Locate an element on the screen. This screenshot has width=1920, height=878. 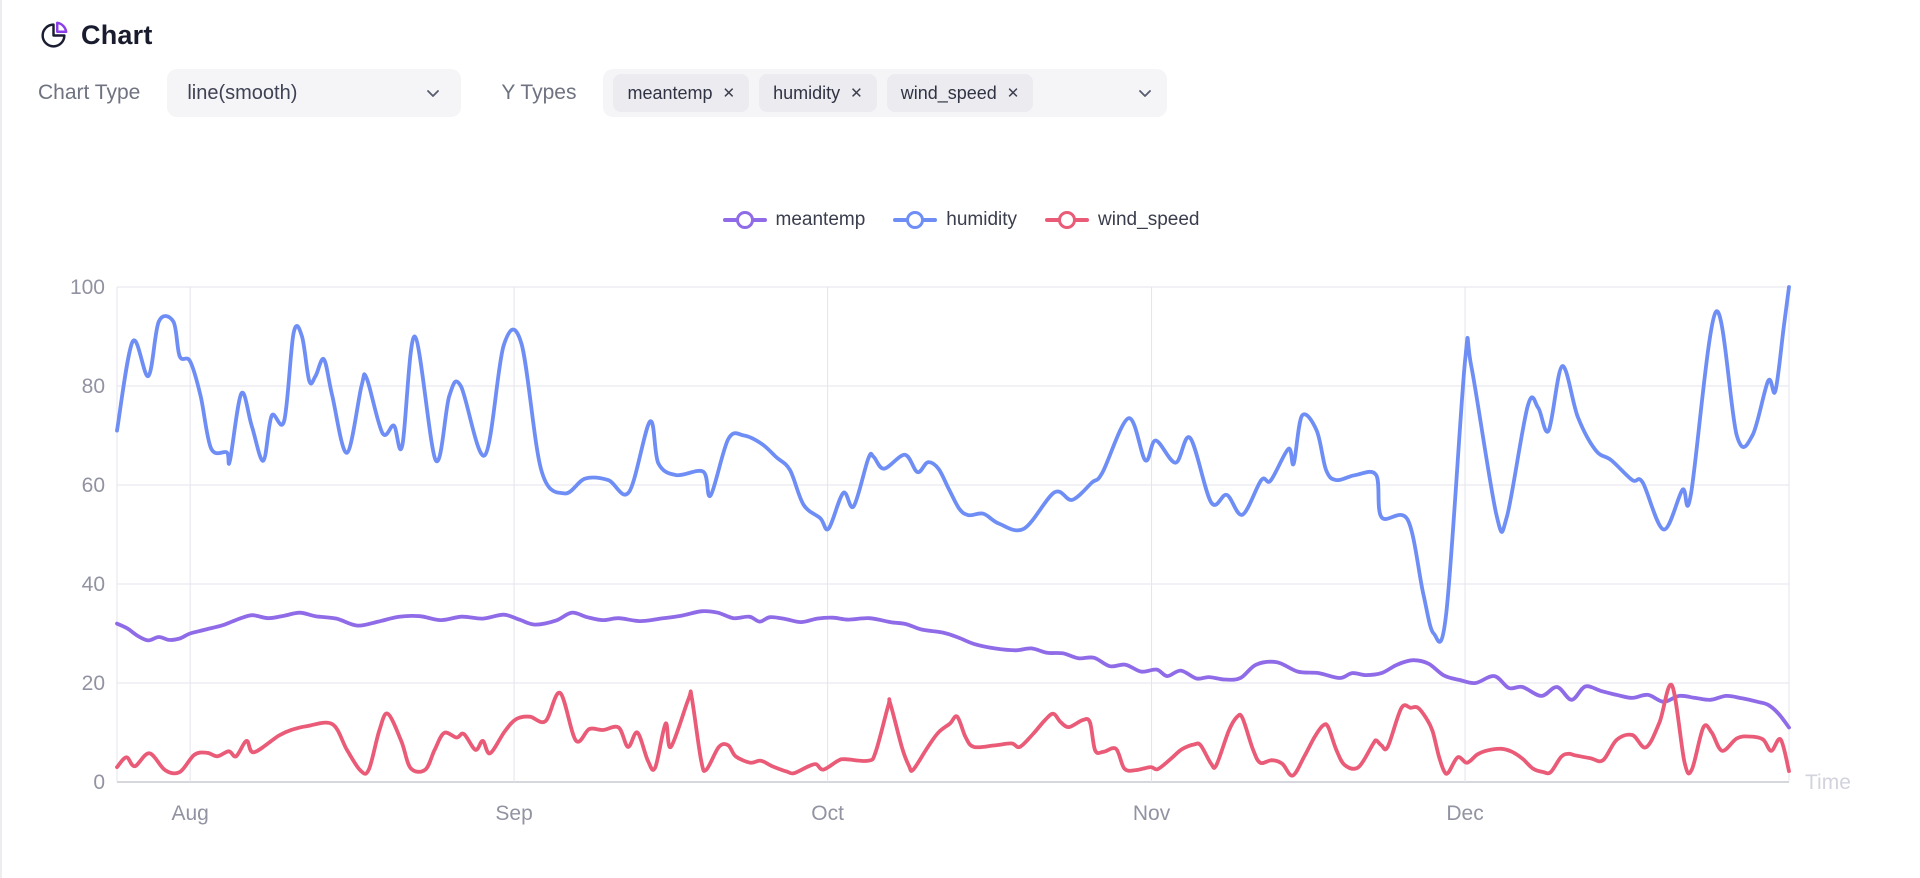
y-axis-tick-label: 0 is located at coordinates (99, 782).